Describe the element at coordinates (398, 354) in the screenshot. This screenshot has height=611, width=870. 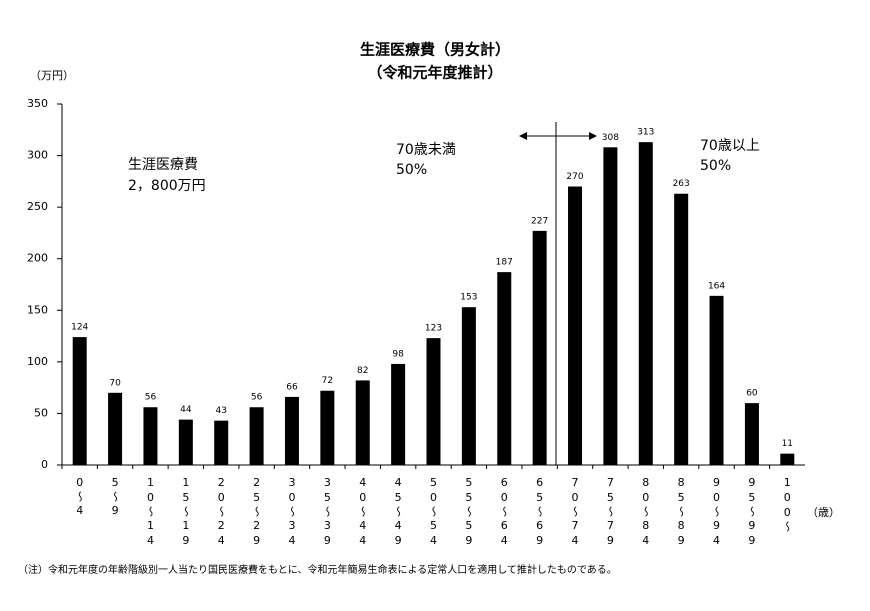
I see `data-label: 98` at that location.